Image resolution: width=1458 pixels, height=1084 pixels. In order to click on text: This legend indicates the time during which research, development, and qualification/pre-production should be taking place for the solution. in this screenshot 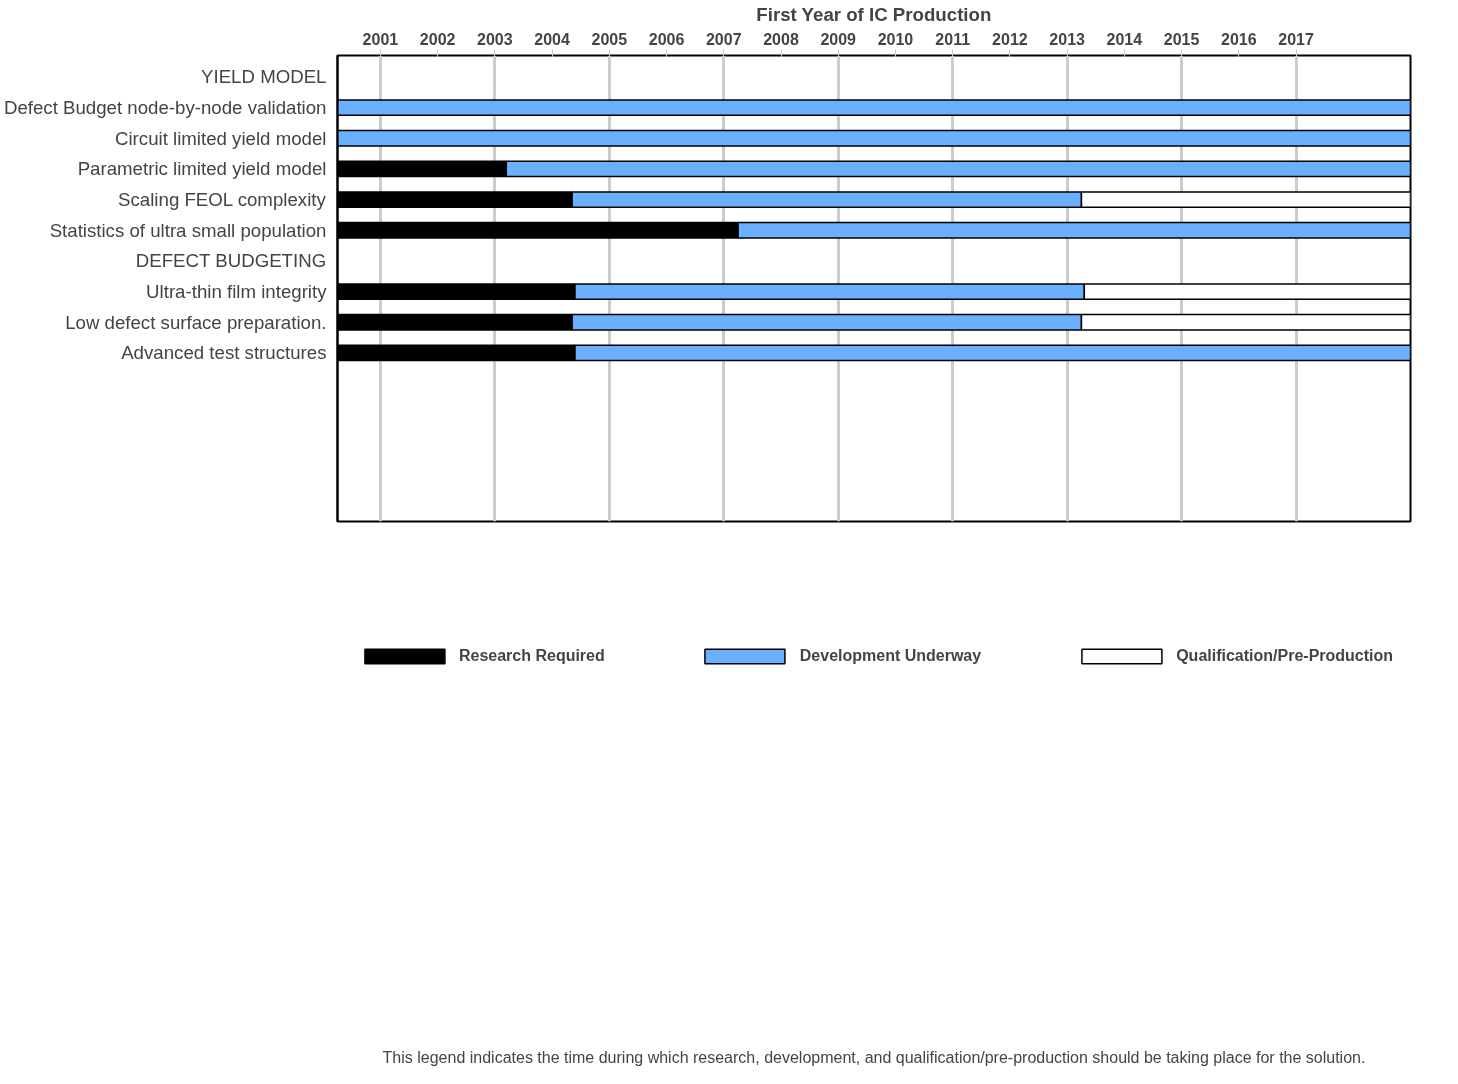, I will do `click(874, 1057)`.